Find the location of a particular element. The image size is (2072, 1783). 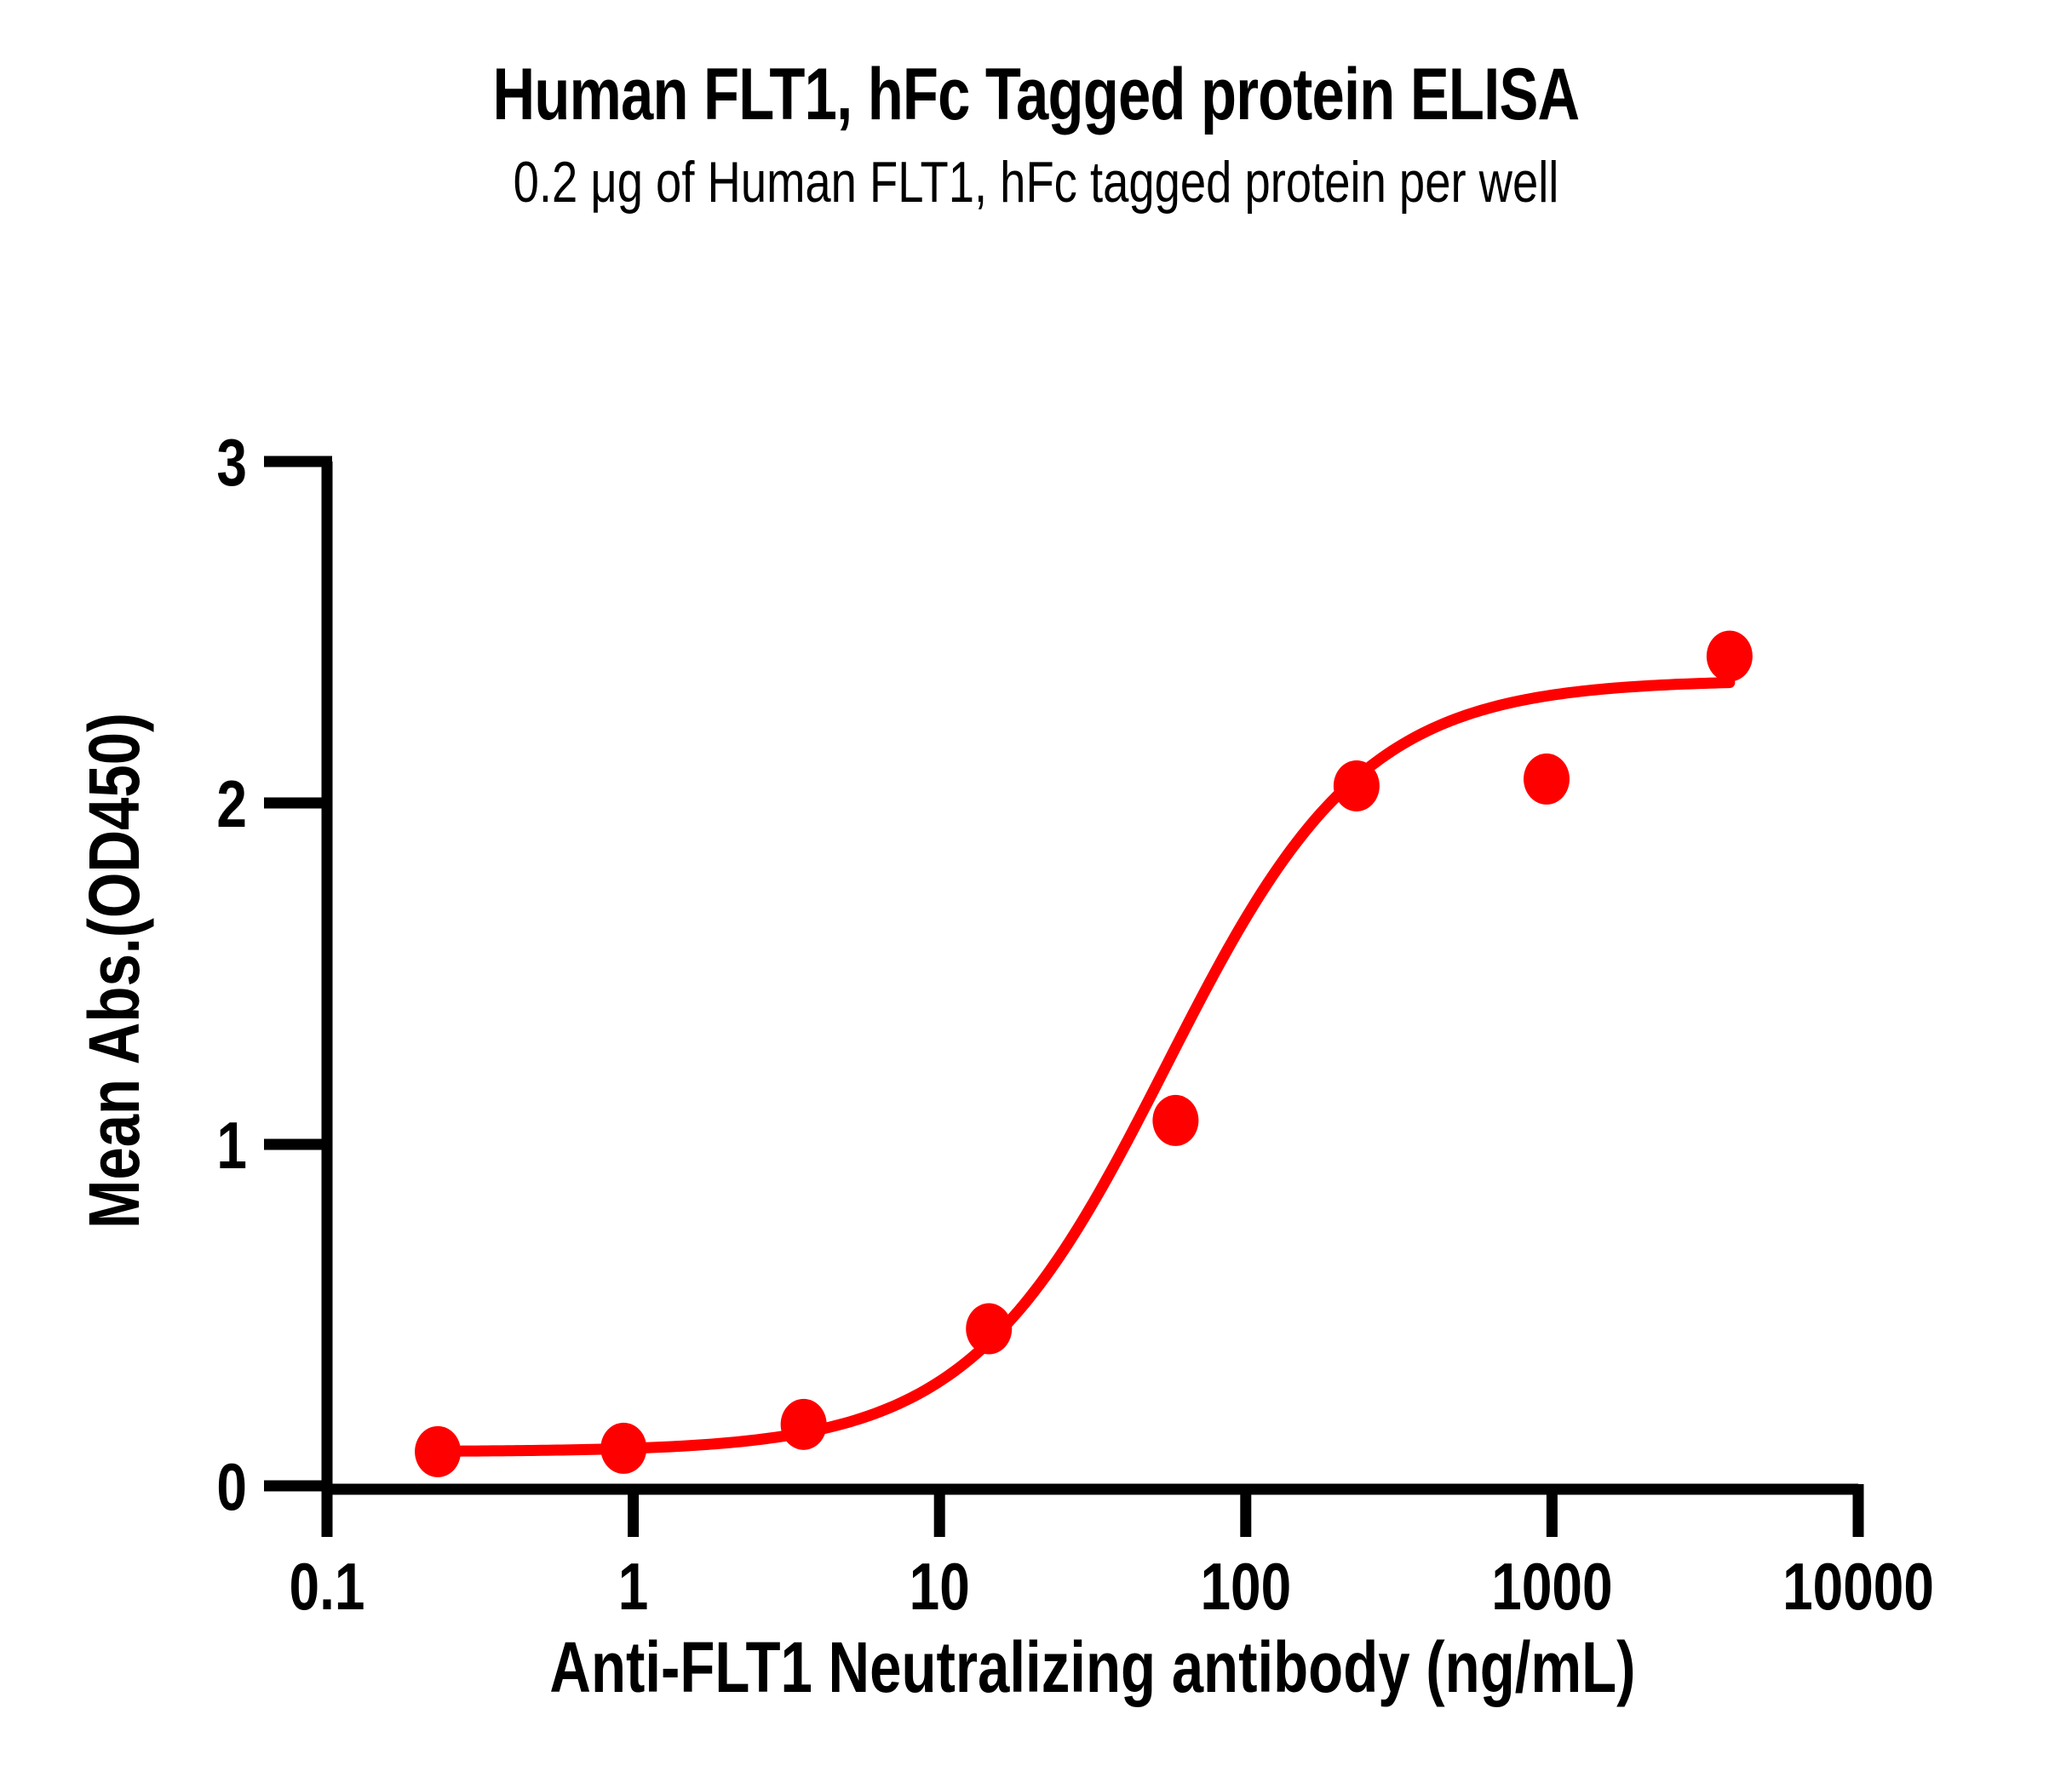

x-tick-label: 10000 is located at coordinates (1858, 1587).